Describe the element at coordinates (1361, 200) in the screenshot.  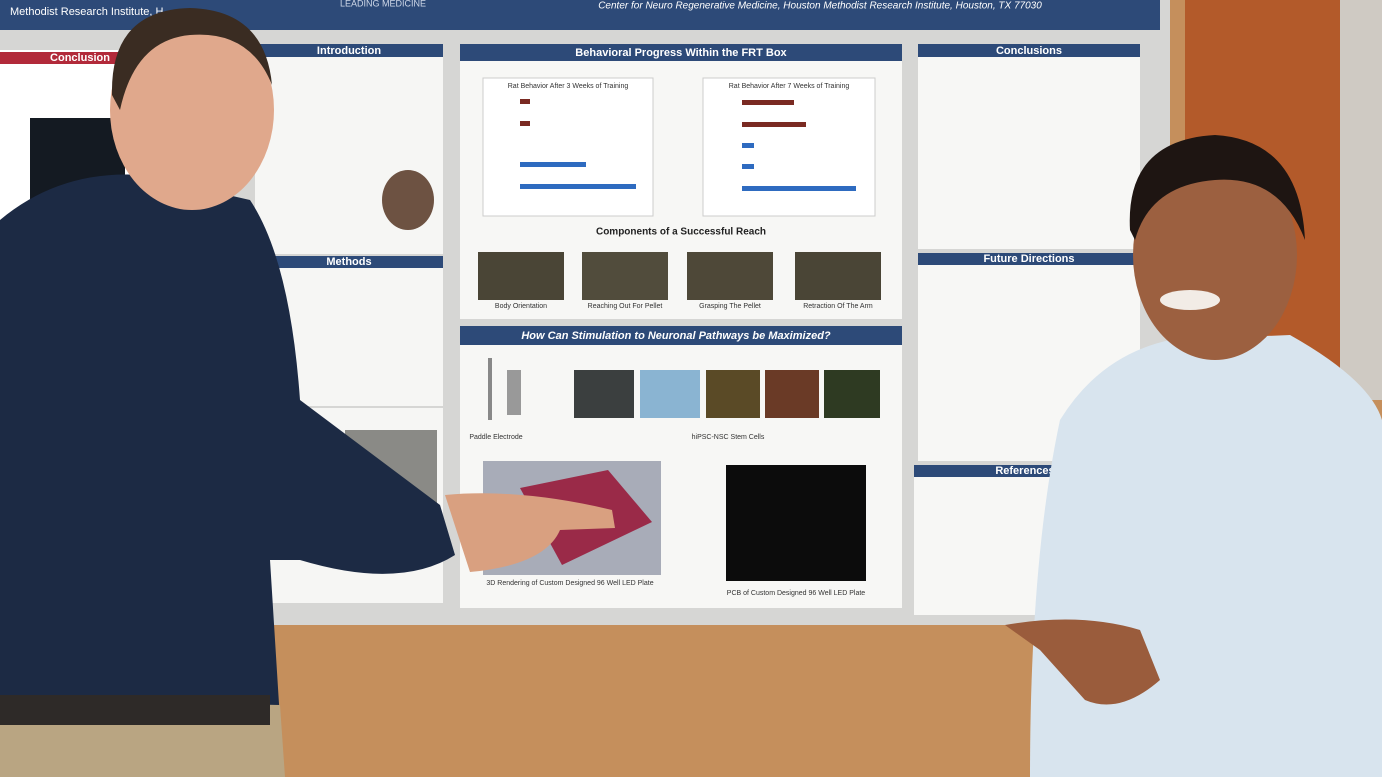
I see `frame` at that location.